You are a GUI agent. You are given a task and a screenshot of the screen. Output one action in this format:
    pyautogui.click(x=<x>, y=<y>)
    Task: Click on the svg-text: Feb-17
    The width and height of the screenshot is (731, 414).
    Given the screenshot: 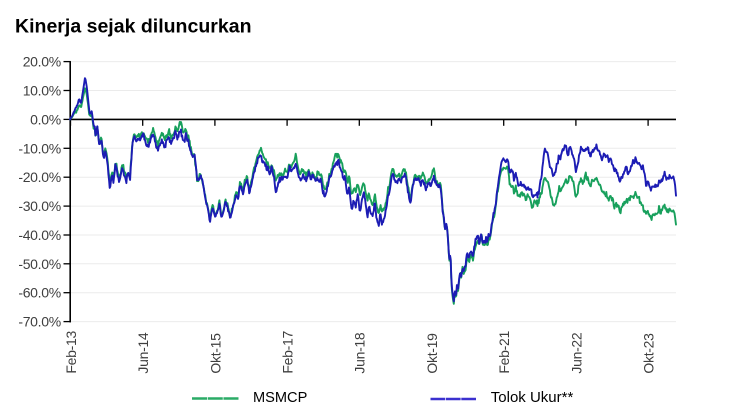 What is the action you would take?
    pyautogui.click(x=288, y=352)
    